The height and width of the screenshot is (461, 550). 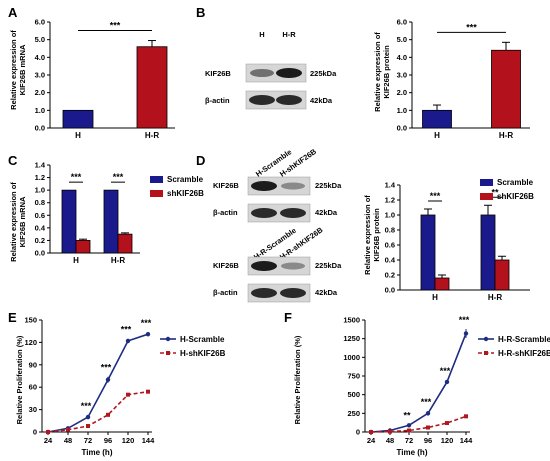 I want to click on axis-label-f: Relative Proliferation (%), so click(x=297, y=379).